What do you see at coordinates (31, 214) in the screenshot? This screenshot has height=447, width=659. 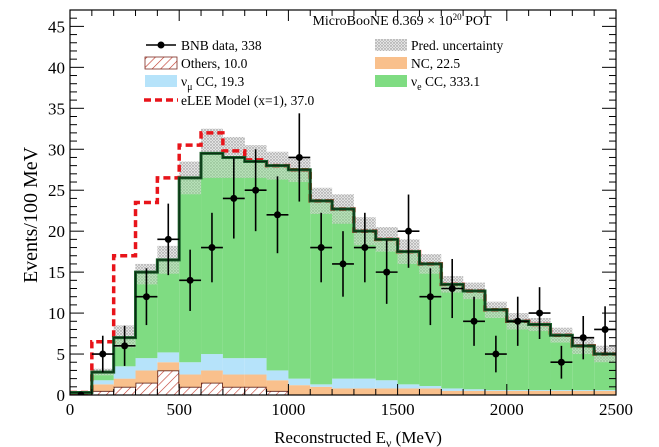 I see `y-axis-label: Events/100 MeV` at bounding box center [31, 214].